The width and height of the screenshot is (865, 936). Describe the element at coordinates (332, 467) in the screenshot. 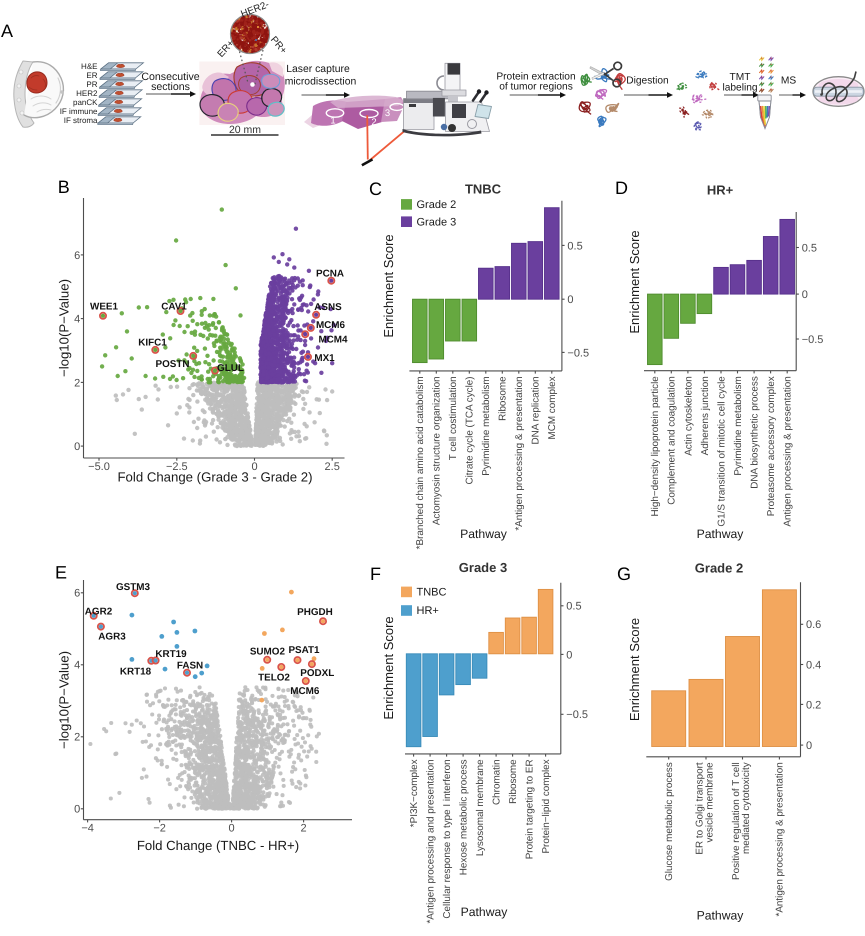

I see `svg-text: 2.5` at that location.